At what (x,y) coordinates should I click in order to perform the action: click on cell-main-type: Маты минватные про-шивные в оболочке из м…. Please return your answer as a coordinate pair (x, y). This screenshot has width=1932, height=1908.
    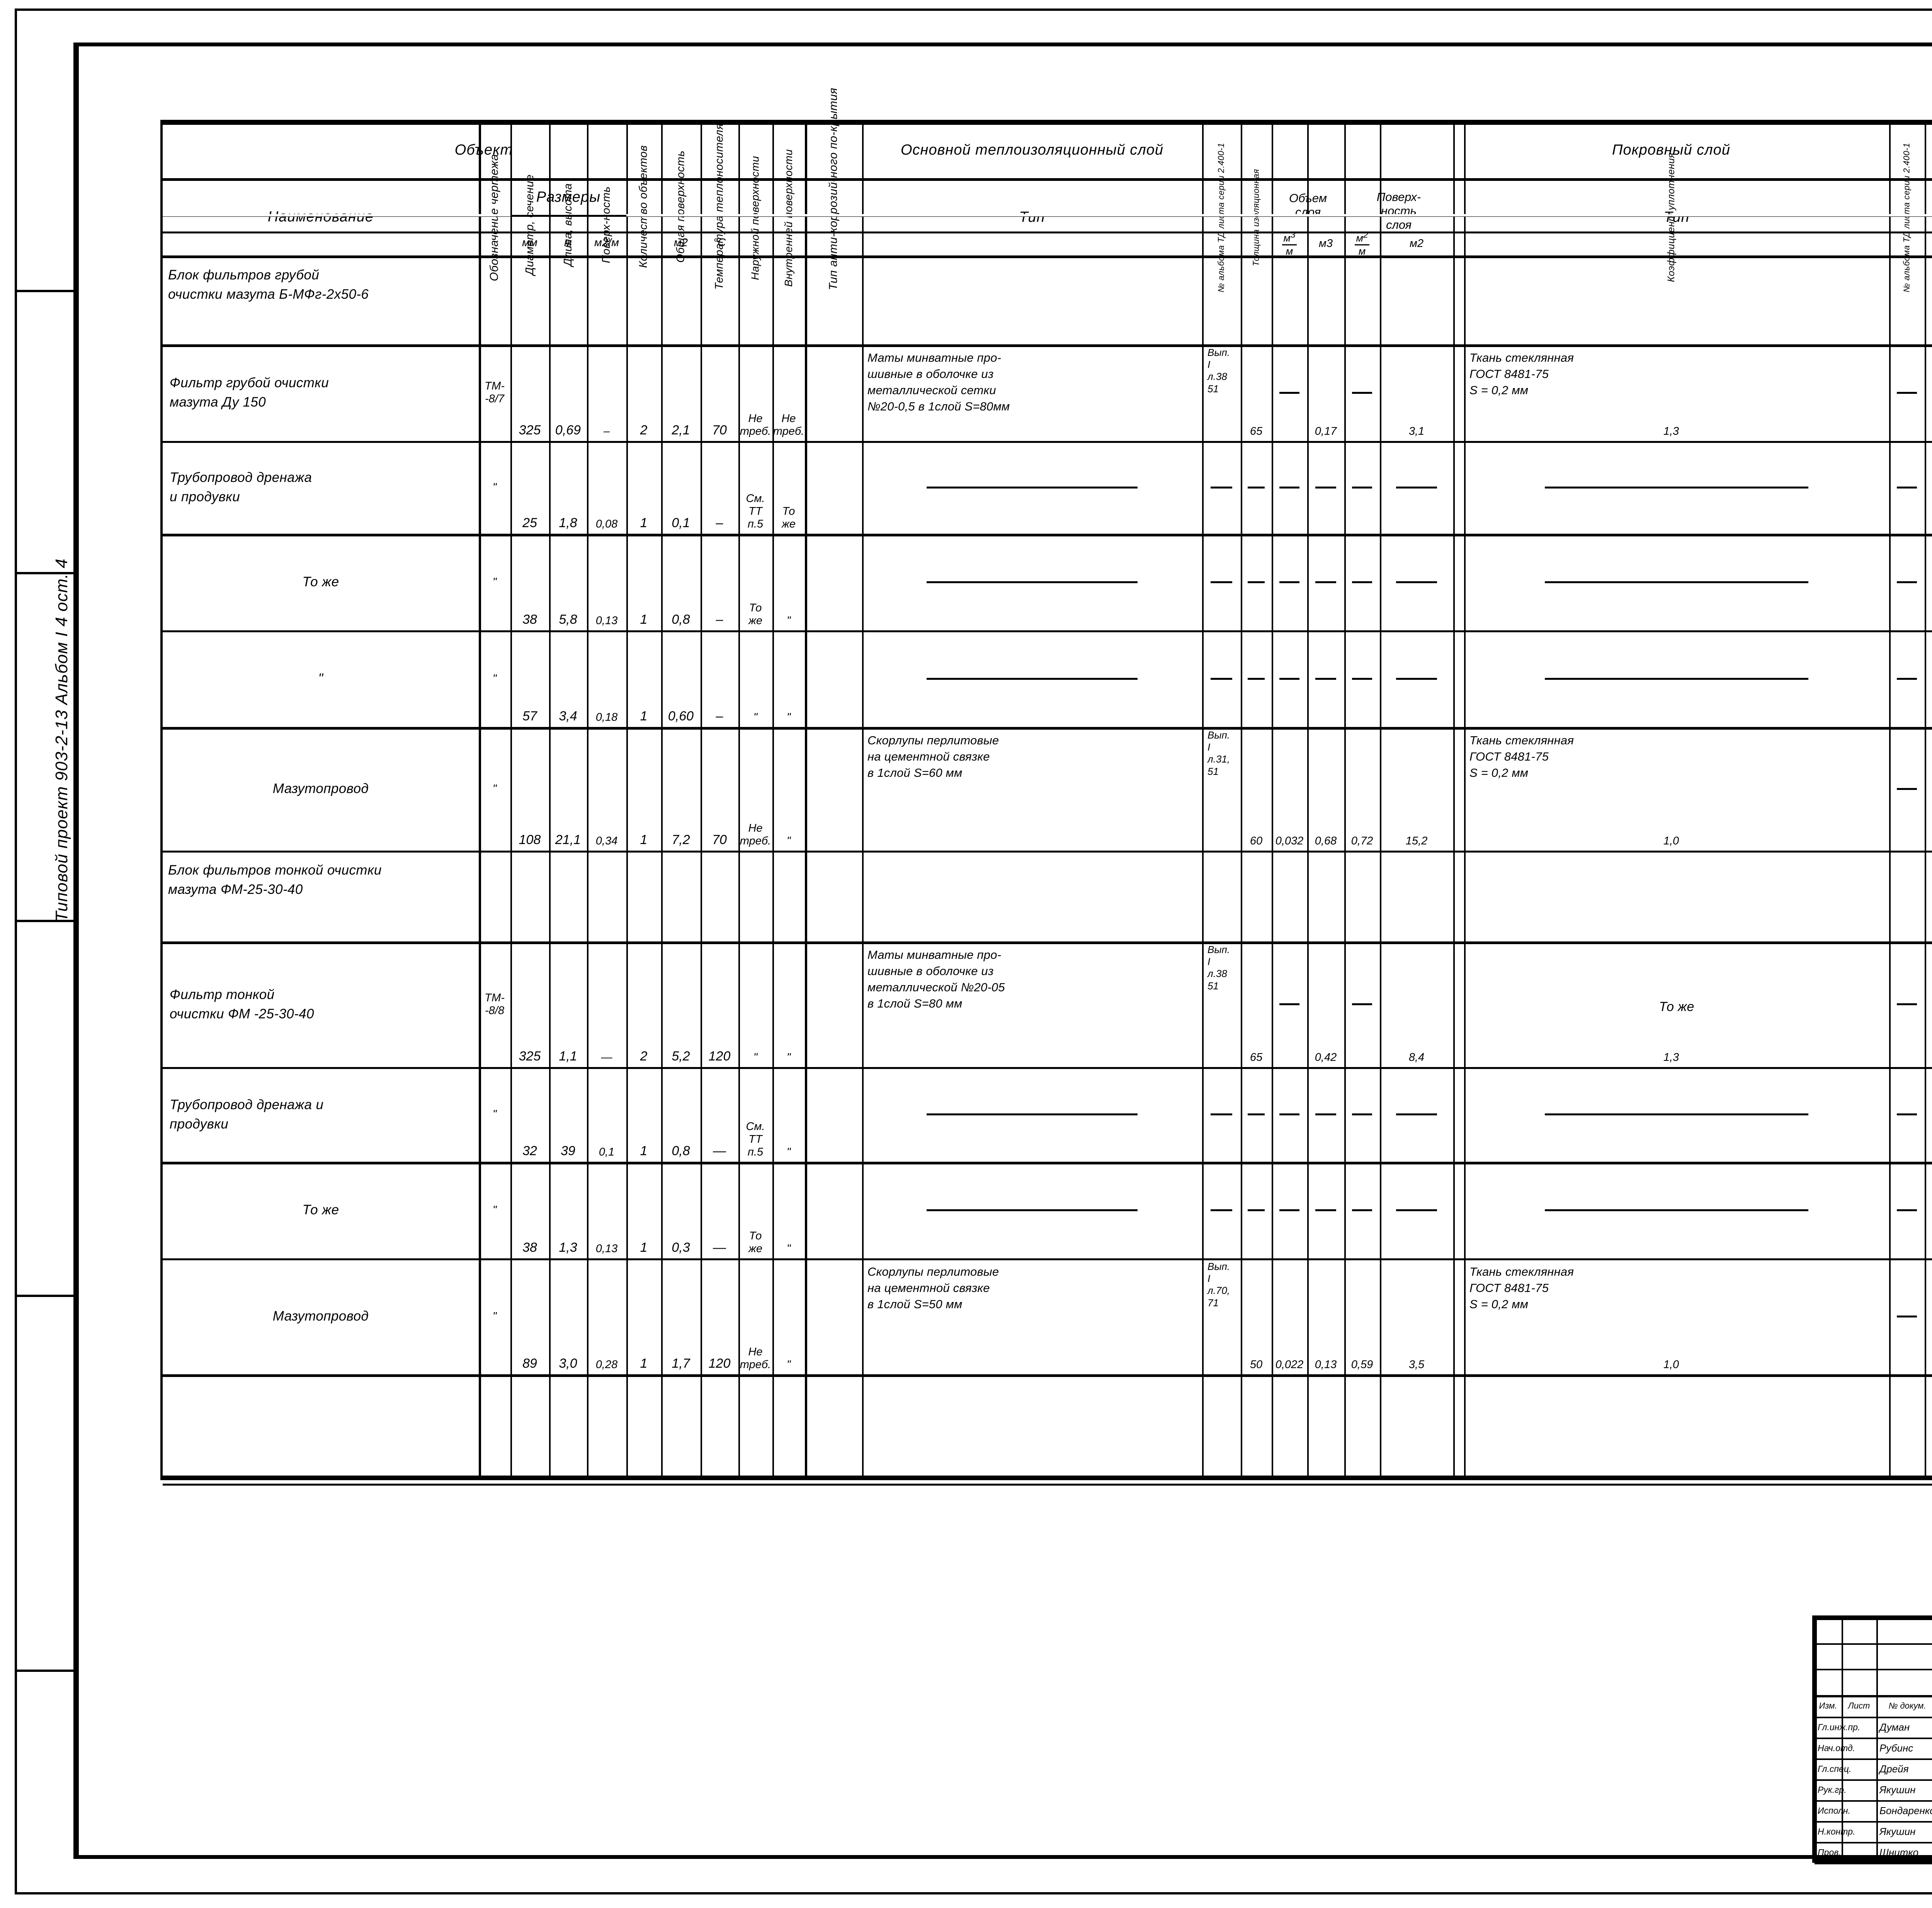
    Looking at the image, I should click on (936, 979).